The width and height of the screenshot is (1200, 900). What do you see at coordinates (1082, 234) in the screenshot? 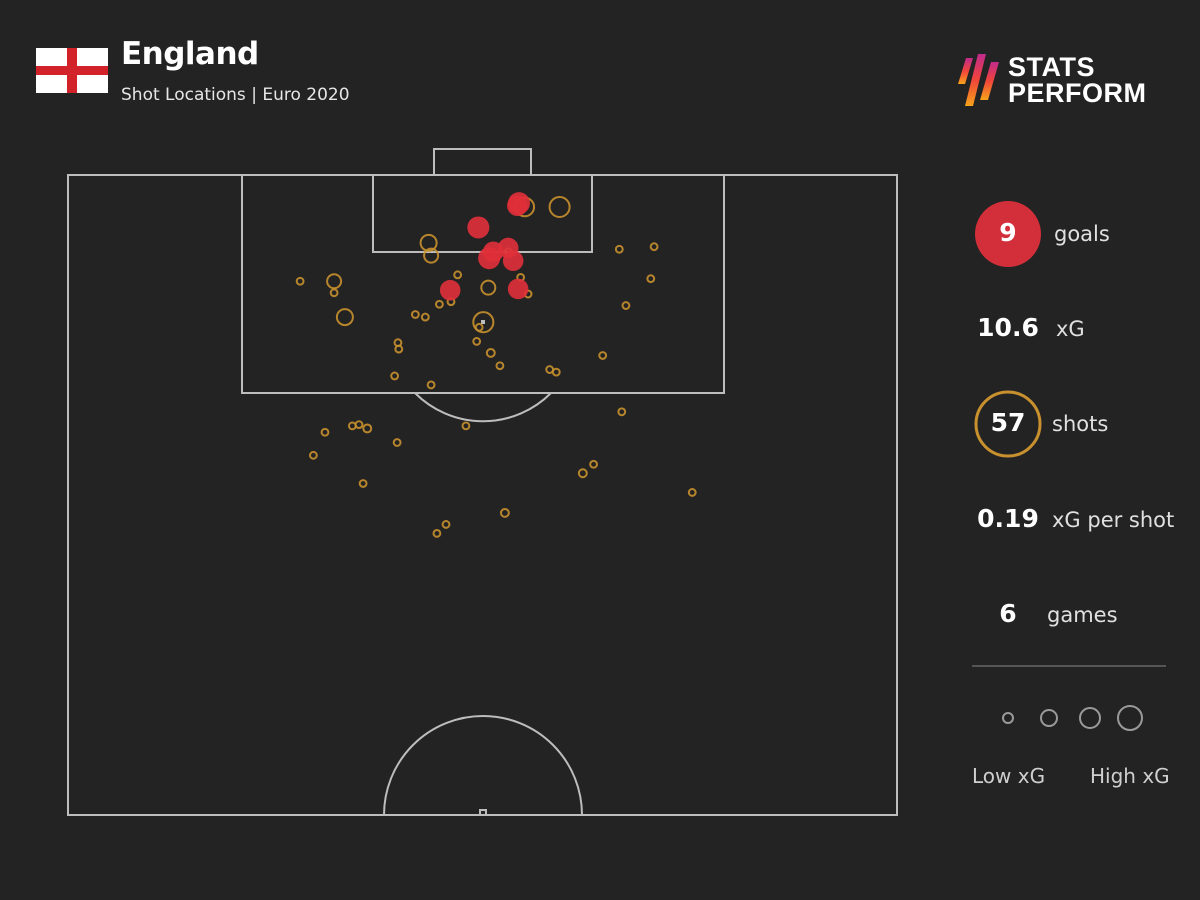
I see `goals-label: goals` at bounding box center [1082, 234].